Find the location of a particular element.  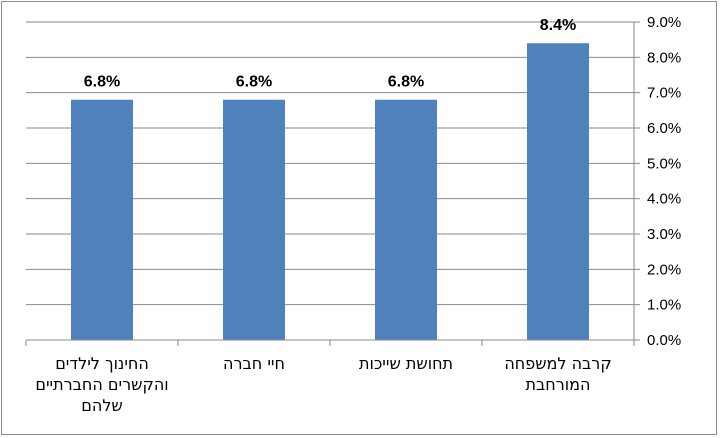

data-labels: 6.8% 6.8% 6.8% 8.4% is located at coordinates (330, 54).